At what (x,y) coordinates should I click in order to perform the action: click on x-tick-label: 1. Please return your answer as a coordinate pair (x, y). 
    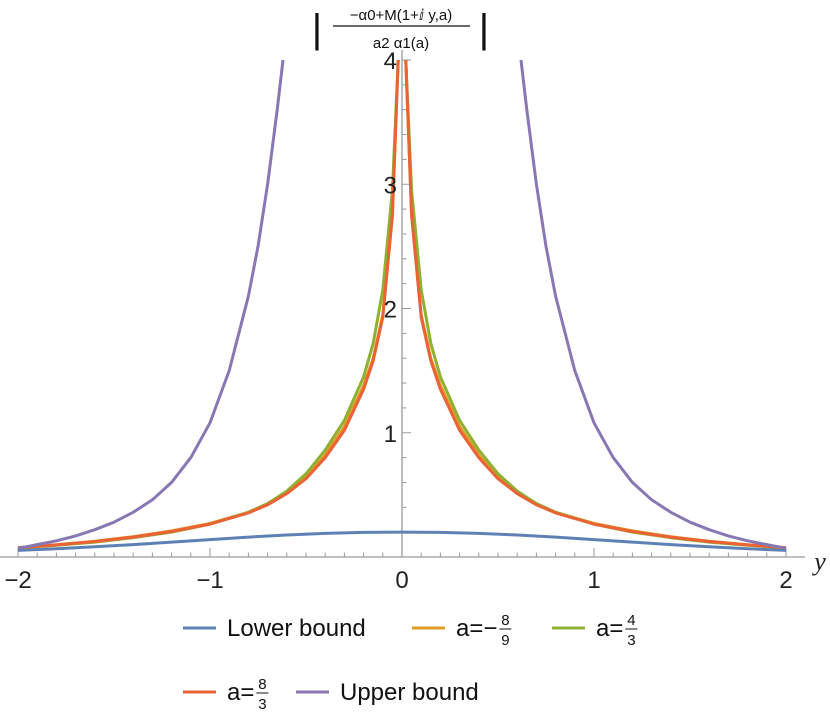
    Looking at the image, I should click on (593, 580).